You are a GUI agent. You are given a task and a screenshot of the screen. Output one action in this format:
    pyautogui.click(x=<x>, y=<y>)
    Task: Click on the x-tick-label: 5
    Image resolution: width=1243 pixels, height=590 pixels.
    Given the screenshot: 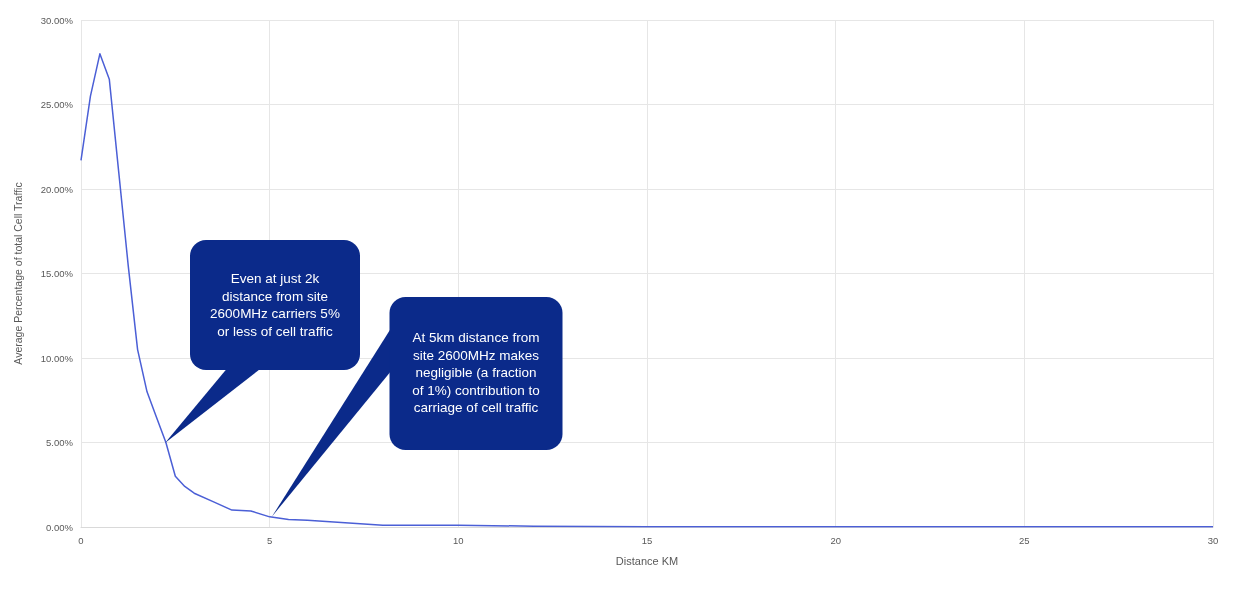 What is the action you would take?
    pyautogui.click(x=270, y=540)
    